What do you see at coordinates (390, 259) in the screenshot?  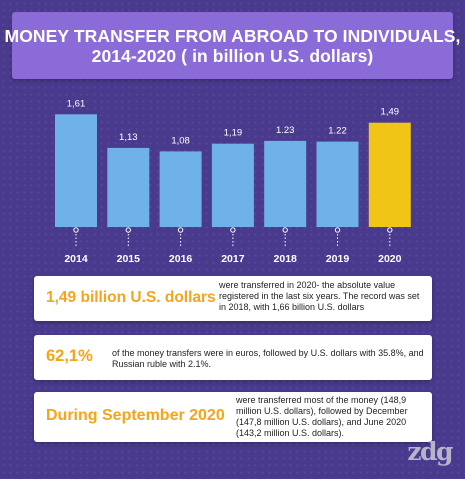 I see `x-tick-label-2020: 2020` at bounding box center [390, 259].